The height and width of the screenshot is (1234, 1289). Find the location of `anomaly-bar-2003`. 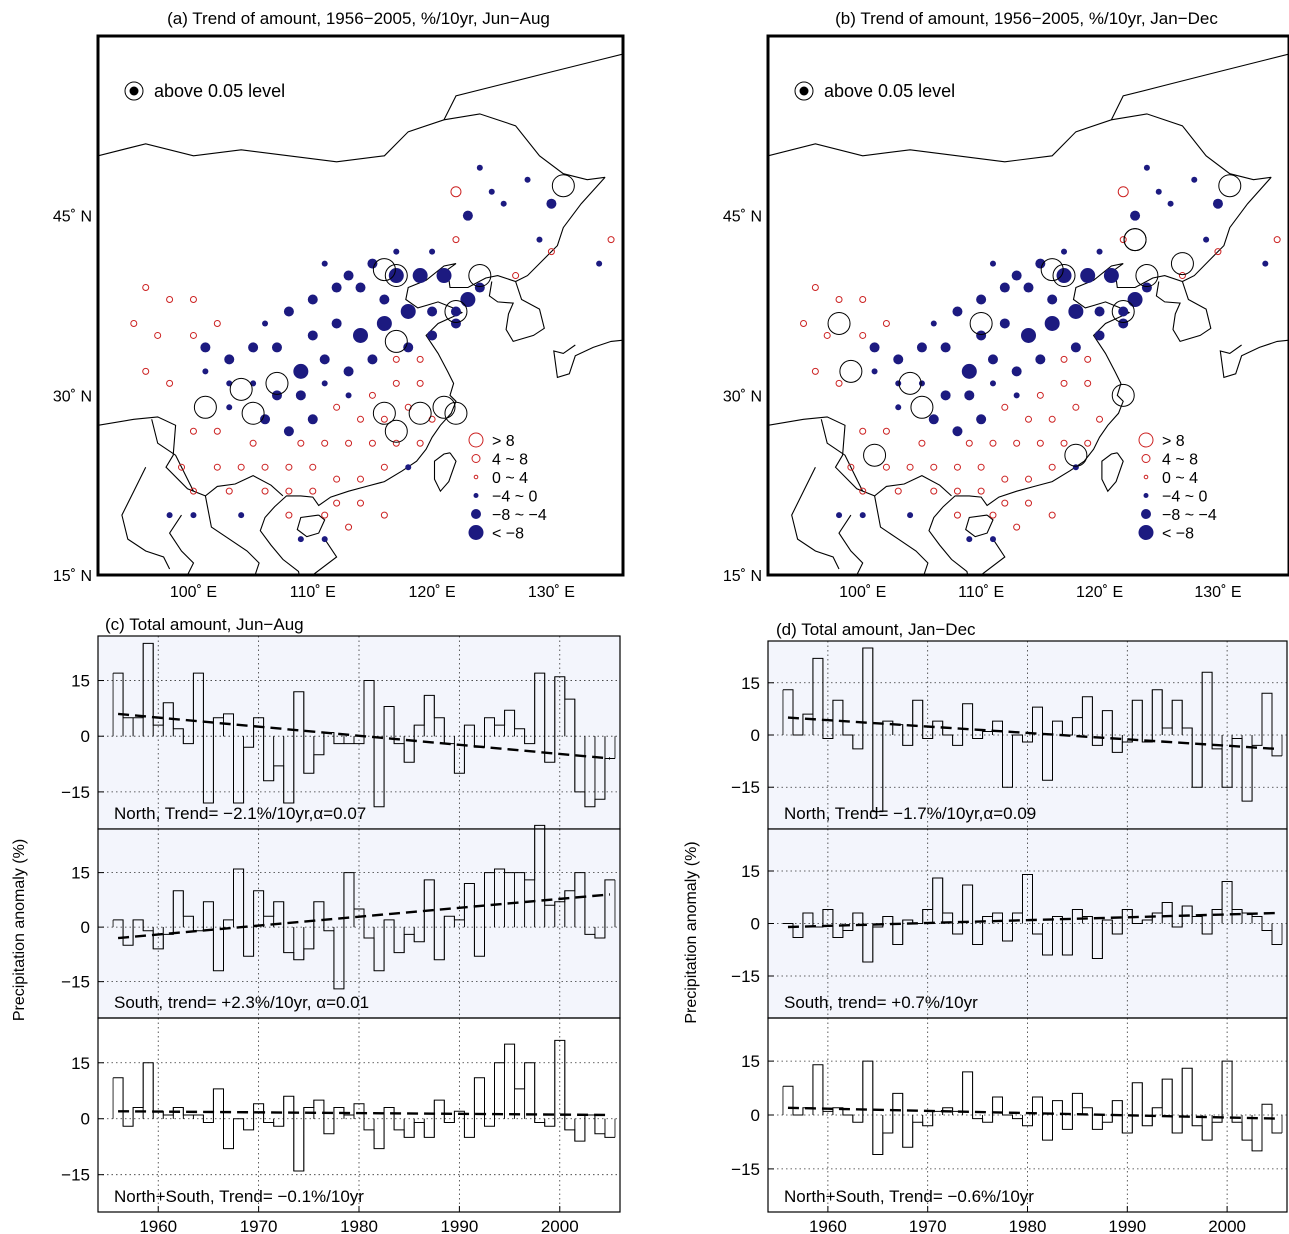

anomaly-bar-2003 is located at coordinates (1257, 920).